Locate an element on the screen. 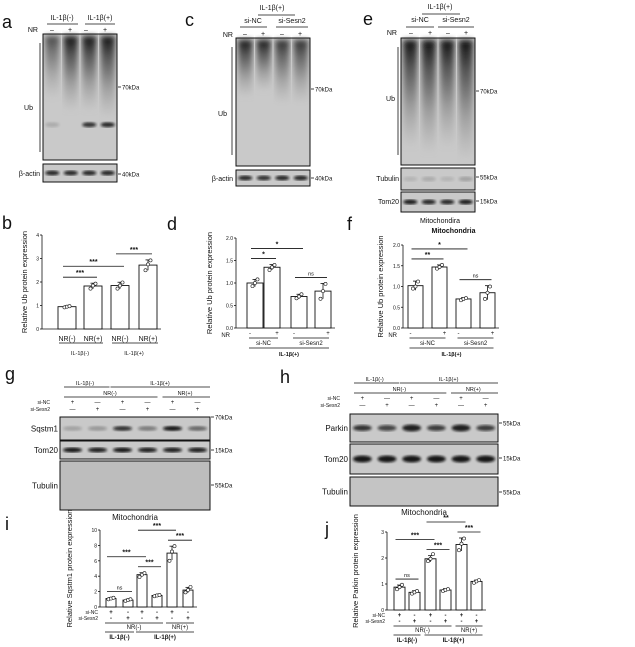  y-tick-label: 3 is located at coordinates (382, 533).